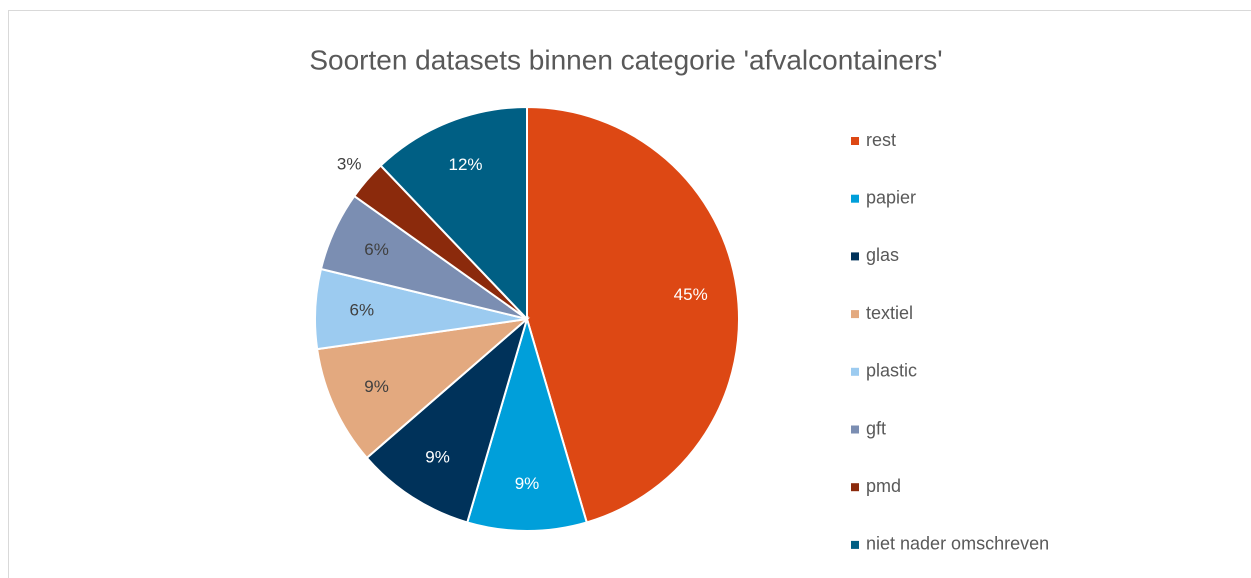  I want to click on legend-label: niet nader omschreven, so click(957, 544).